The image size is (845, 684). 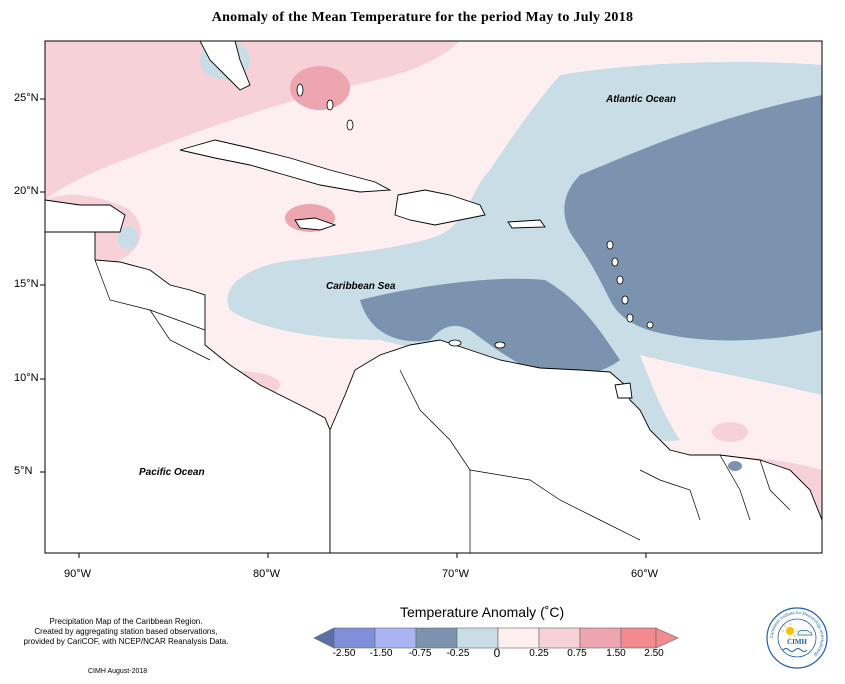 What do you see at coordinates (735, 466) in the screenshot?
I see `cool-spot-guiana` at bounding box center [735, 466].